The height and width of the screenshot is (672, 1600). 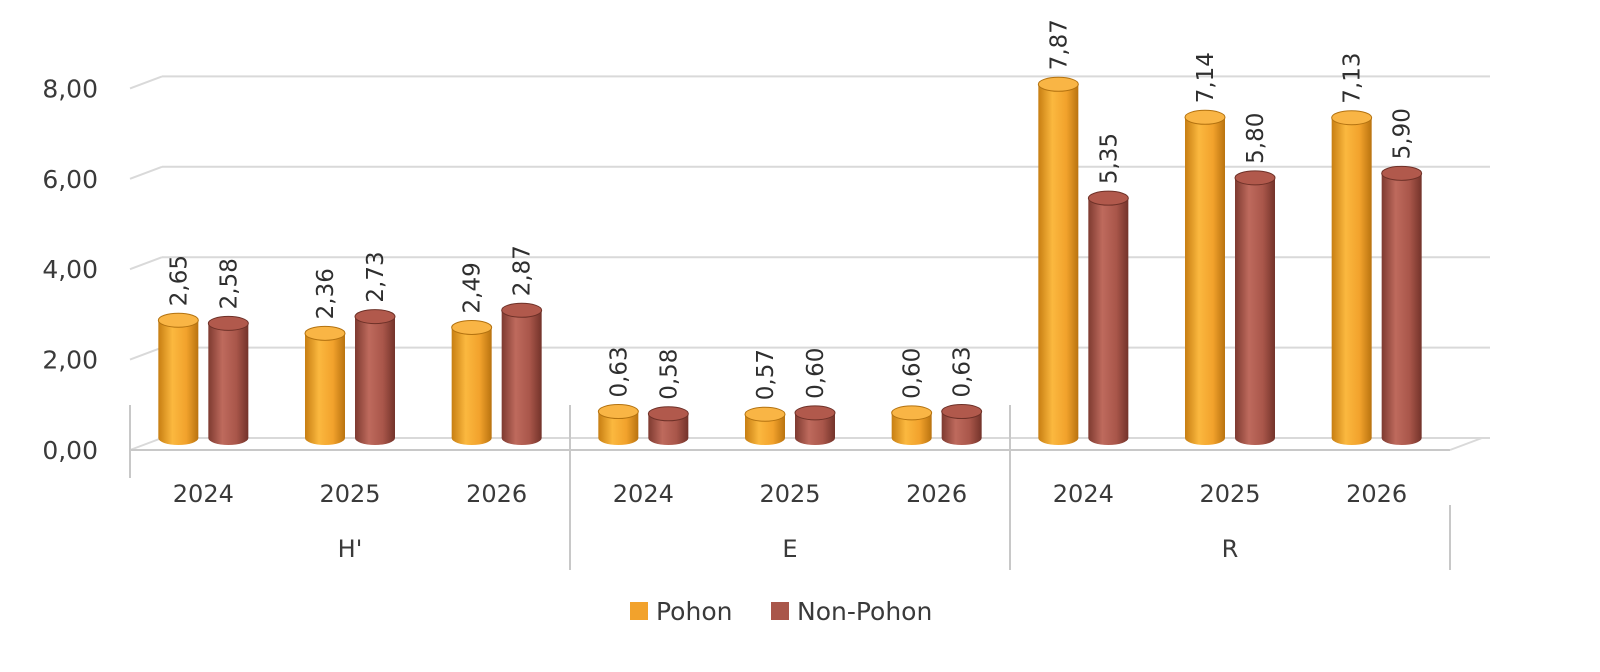 I want to click on data-label: 7,14, so click(x=1206, y=77).